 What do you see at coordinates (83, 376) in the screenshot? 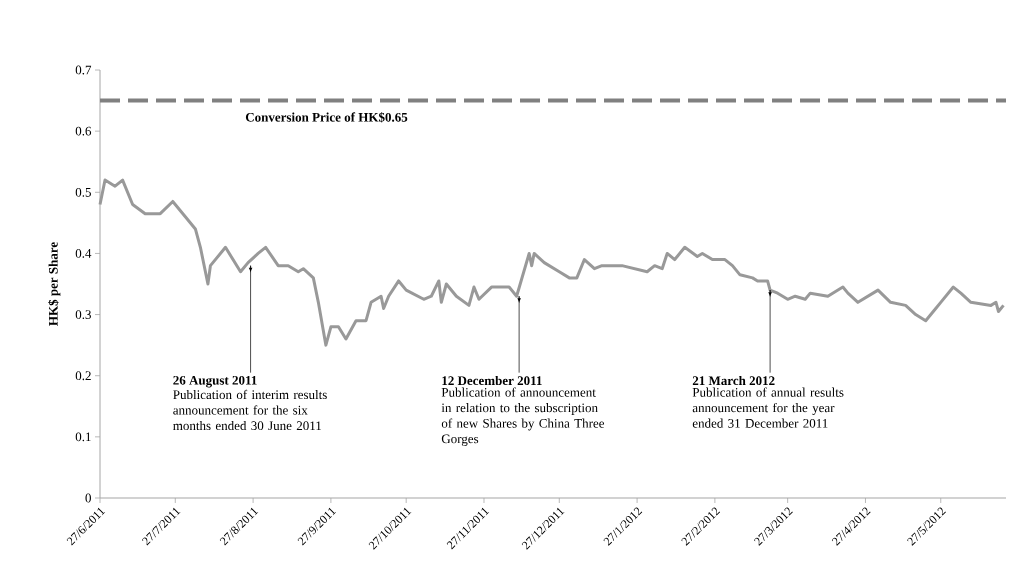
I see `y-tick-label: 0.2` at bounding box center [83, 376].